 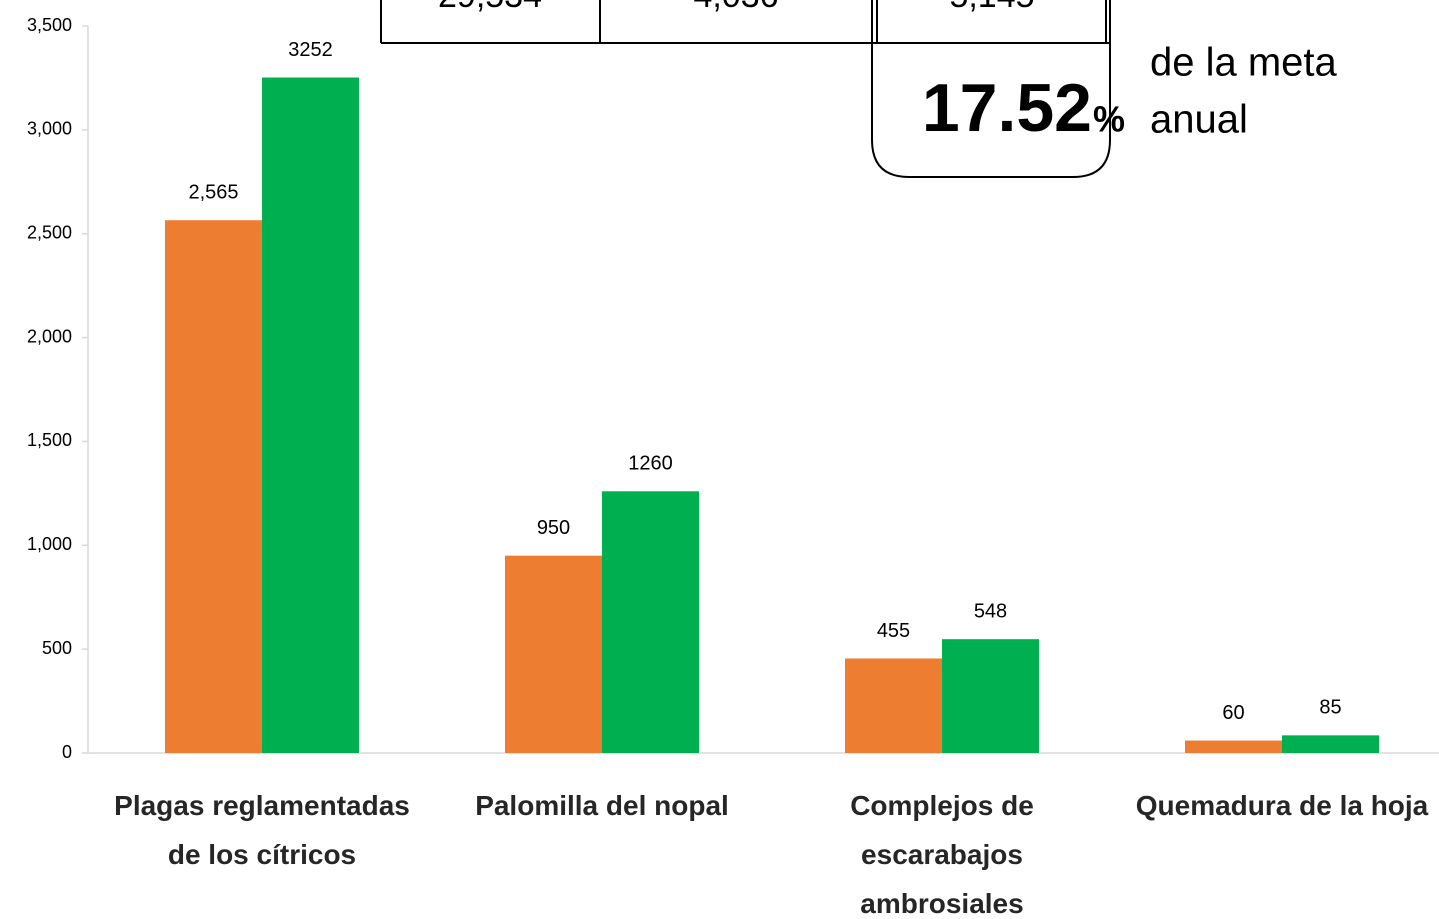 I want to click on x-tick-label: Palomilla del nopal, so click(x=602, y=805).